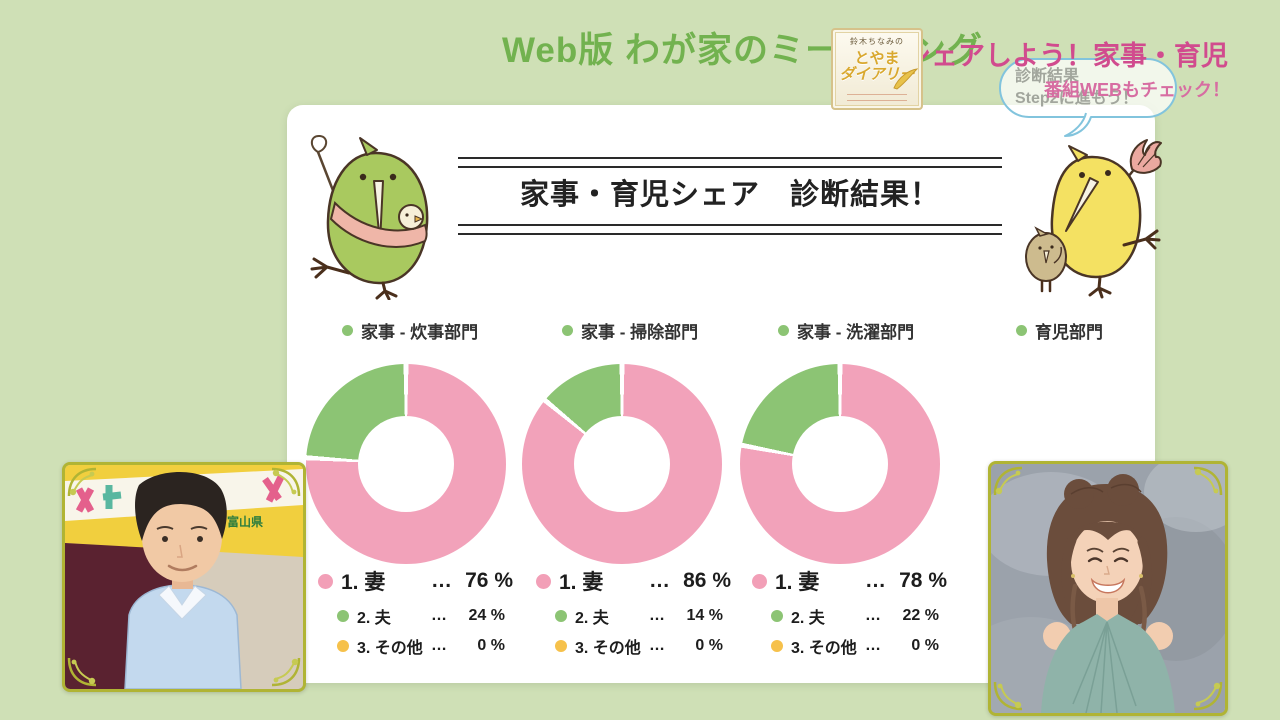 The height and width of the screenshot is (720, 1280). I want to click on donut-chart-laundry, so click(840, 464).